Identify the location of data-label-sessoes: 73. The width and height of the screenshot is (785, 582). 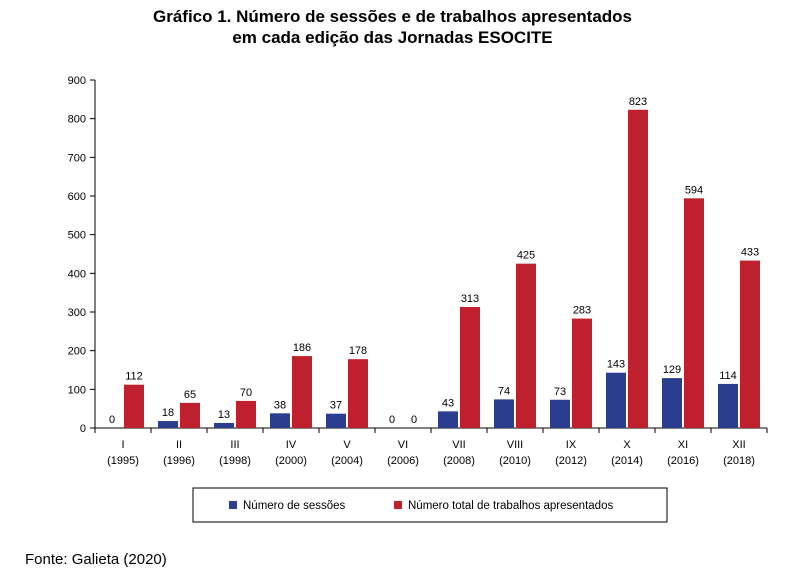
(560, 392).